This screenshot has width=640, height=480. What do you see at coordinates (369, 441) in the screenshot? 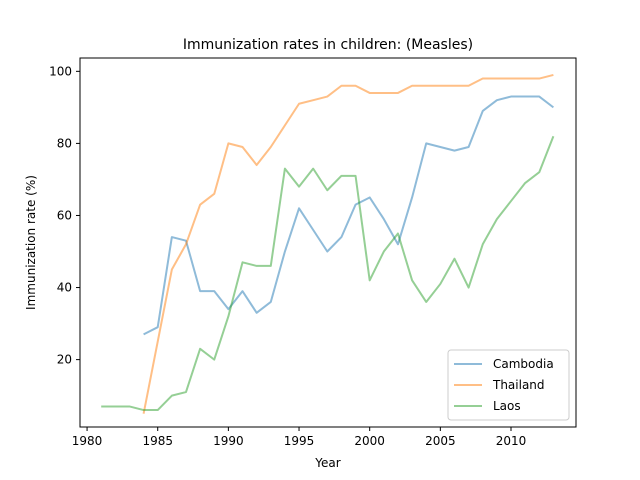
I see `x-tick-label: 2000` at bounding box center [369, 441].